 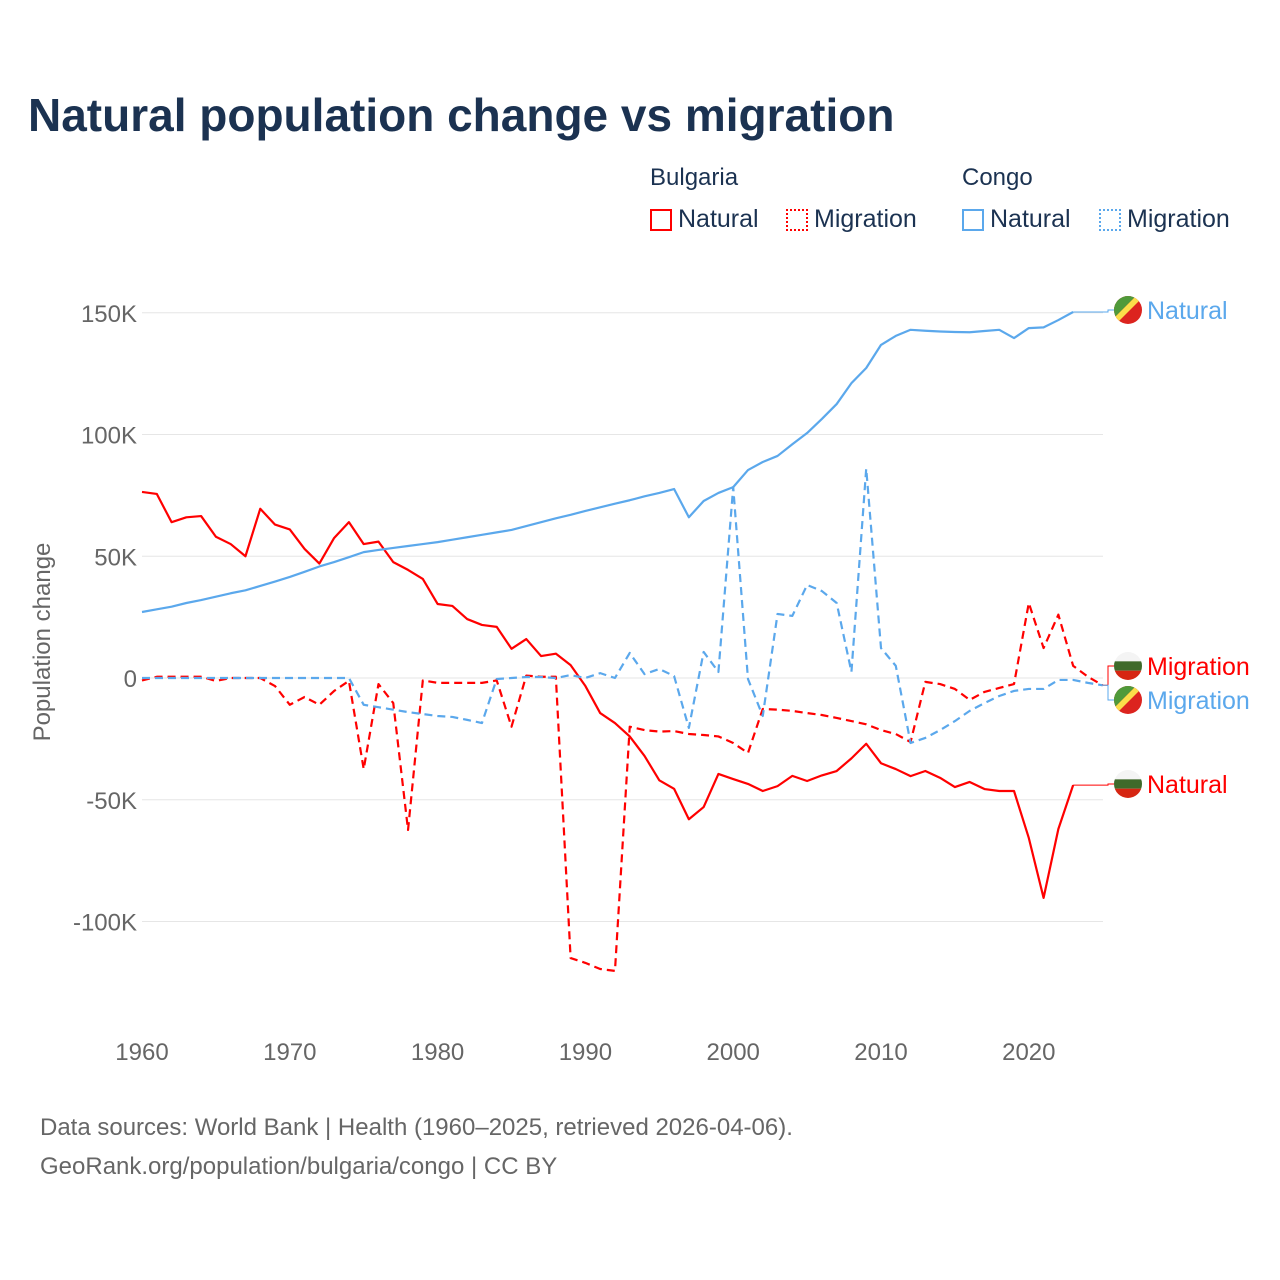 I want to click on legend-congo-natural: Natural, so click(x=1016, y=219).